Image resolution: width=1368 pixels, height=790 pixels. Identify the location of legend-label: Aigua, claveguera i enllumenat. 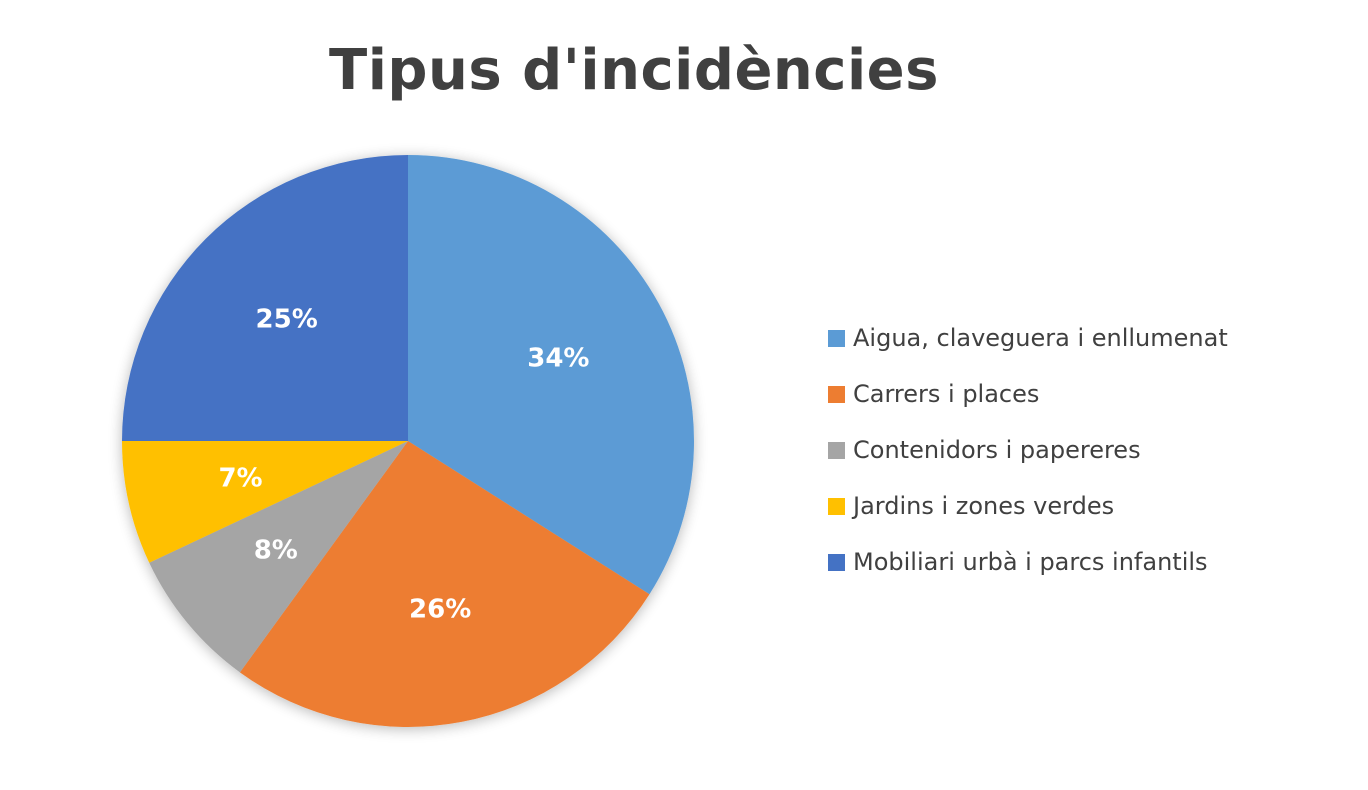
(1040, 338).